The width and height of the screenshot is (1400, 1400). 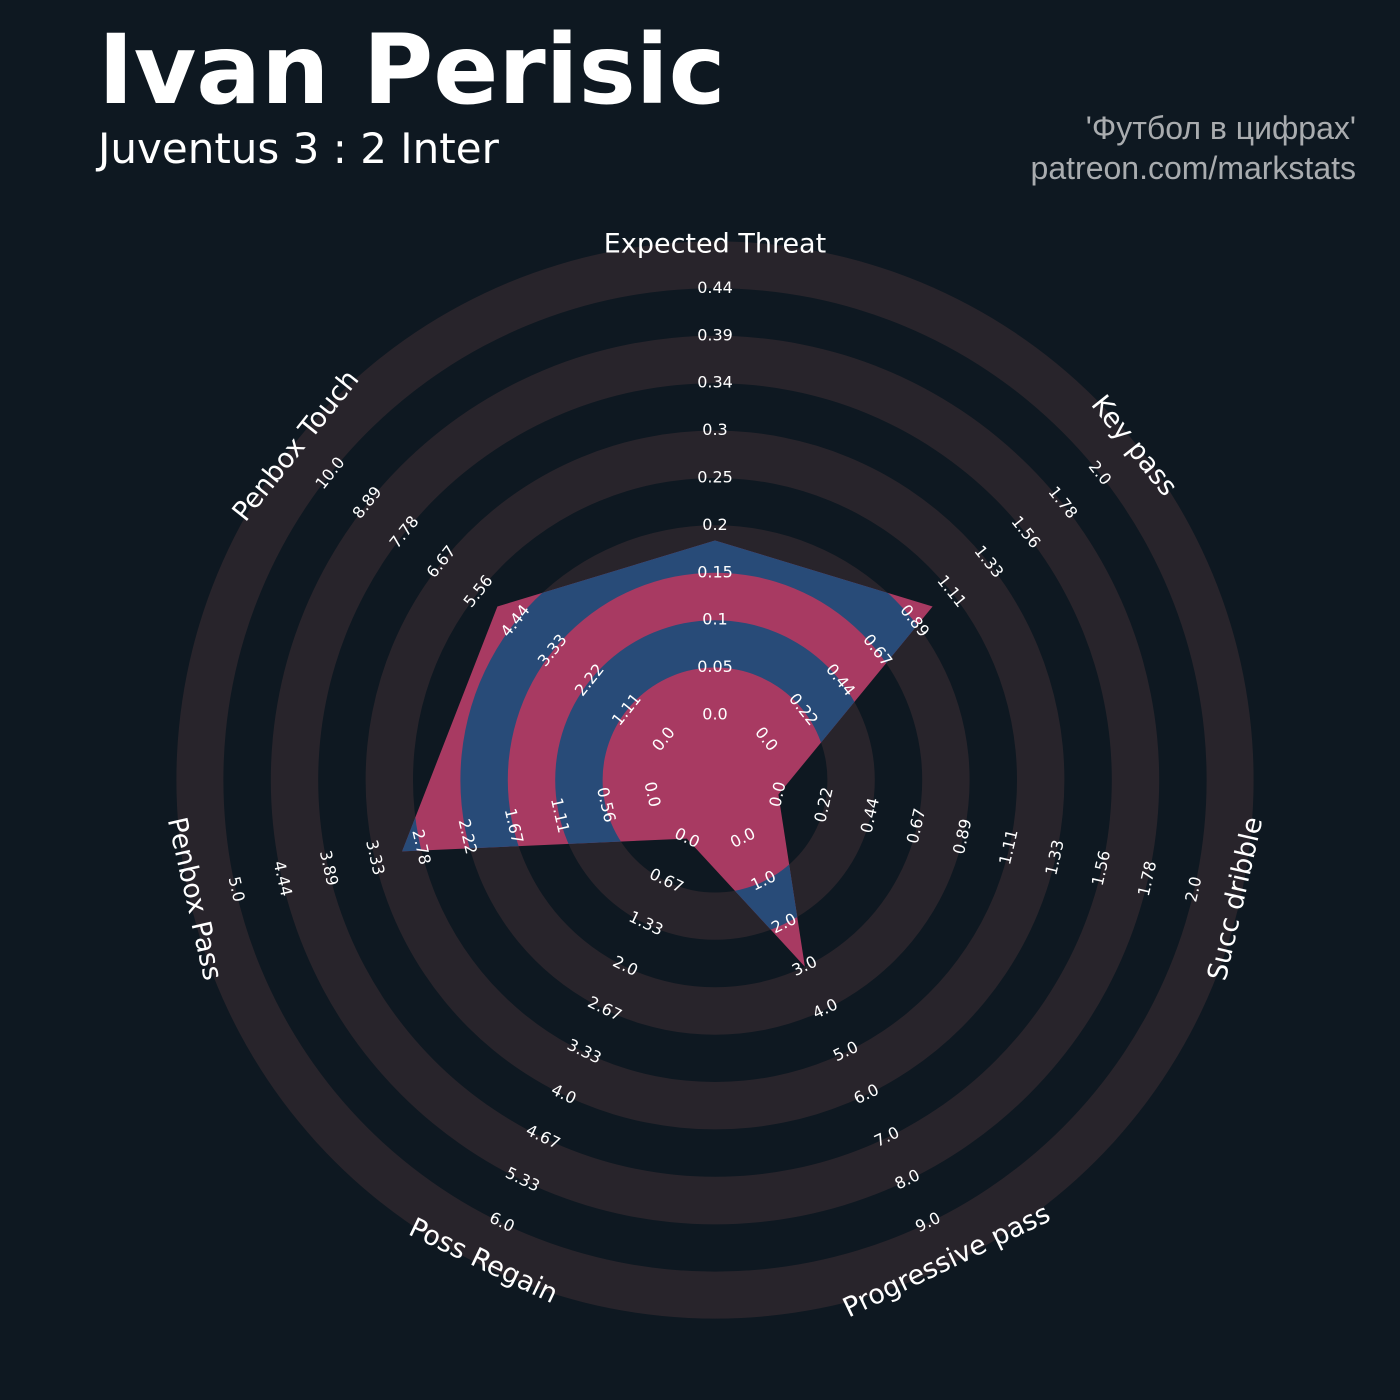 What do you see at coordinates (1220, 128) in the screenshot?
I see `credit-line-1: 'Футбол в цифрах'` at bounding box center [1220, 128].